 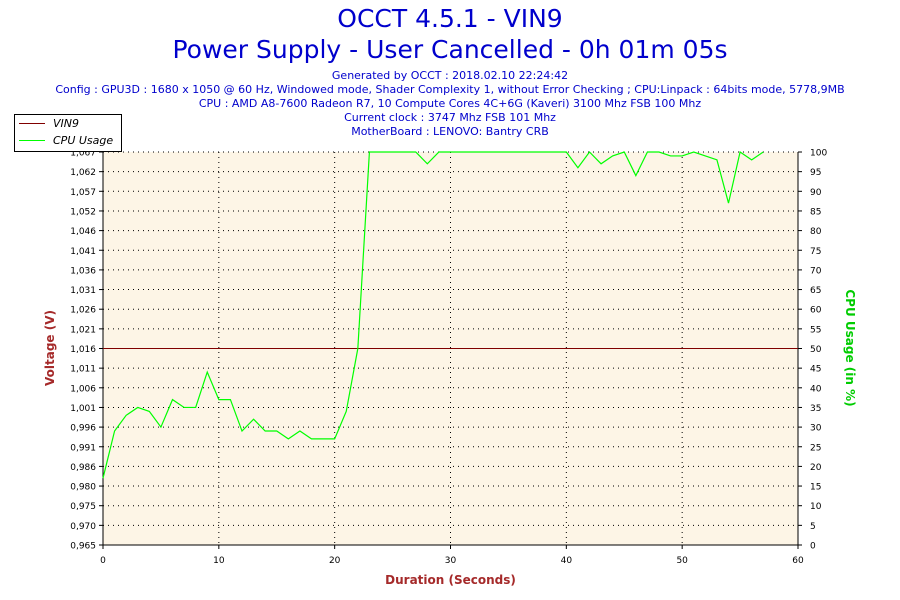 I want to click on x-tick-label: 40, so click(x=567, y=561).